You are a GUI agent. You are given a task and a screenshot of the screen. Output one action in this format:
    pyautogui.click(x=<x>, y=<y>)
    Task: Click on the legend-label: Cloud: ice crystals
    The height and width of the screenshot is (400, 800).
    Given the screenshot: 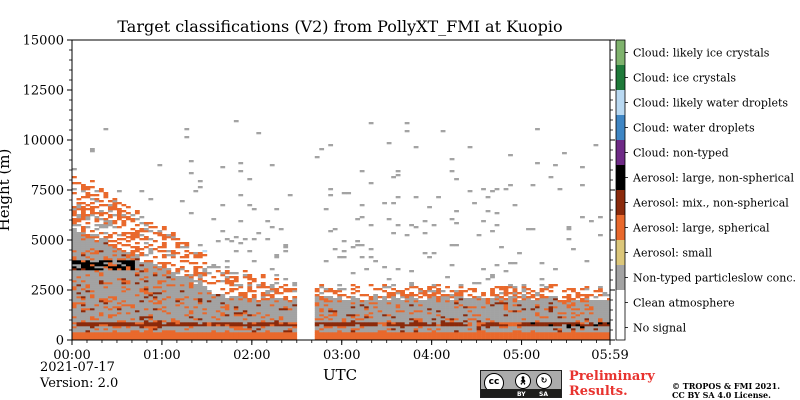 What is the action you would take?
    pyautogui.click(x=684, y=78)
    